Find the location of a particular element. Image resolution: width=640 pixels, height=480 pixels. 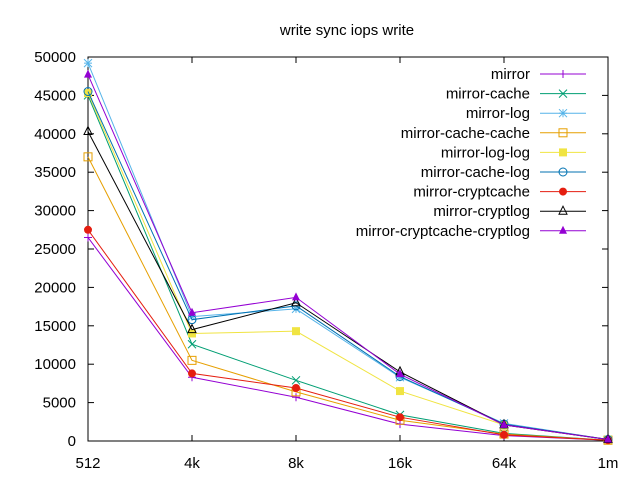

x-tick-label: 4k is located at coordinates (192, 463).